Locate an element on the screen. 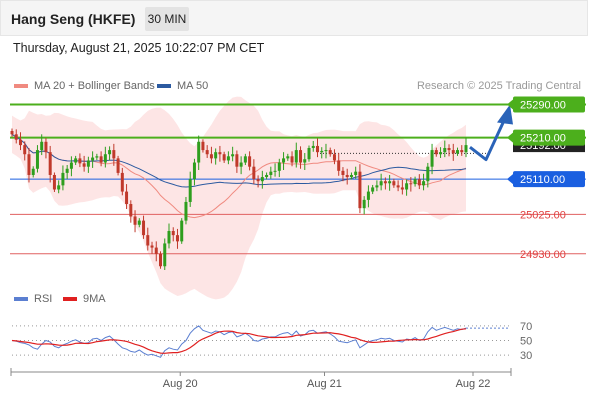 The image size is (590, 400). rsi-panel: 70 50 30 is located at coordinates (271, 341).